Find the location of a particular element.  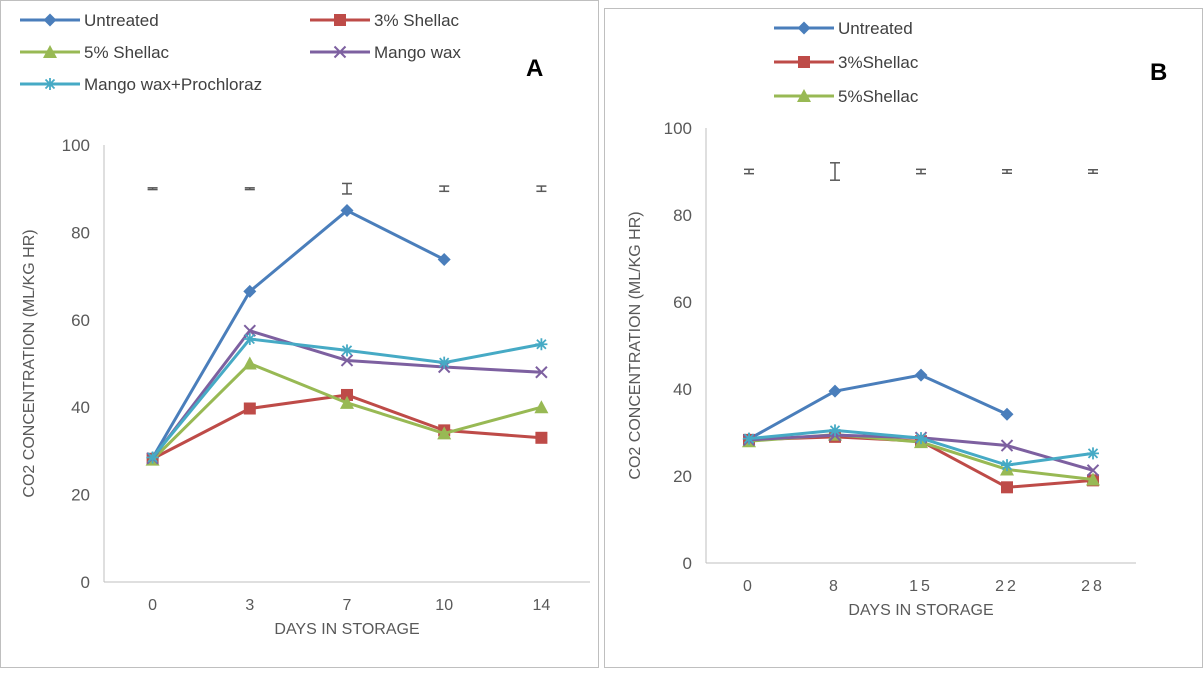

x-tick-label: 3 is located at coordinates (249, 605).